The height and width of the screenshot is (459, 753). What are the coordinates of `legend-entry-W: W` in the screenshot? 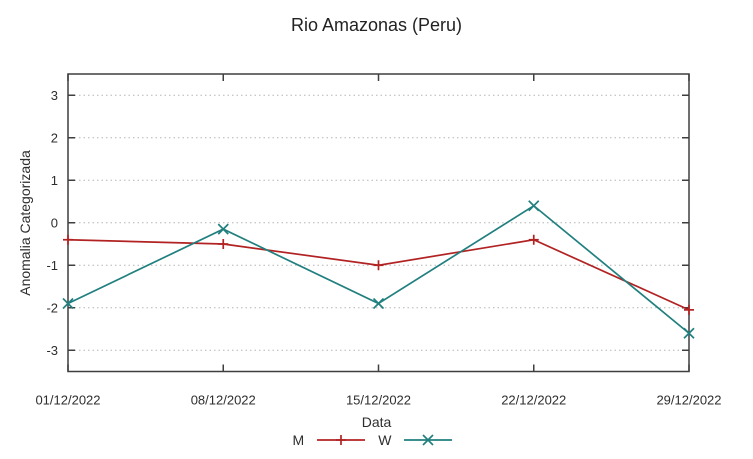 It's located at (415, 440).